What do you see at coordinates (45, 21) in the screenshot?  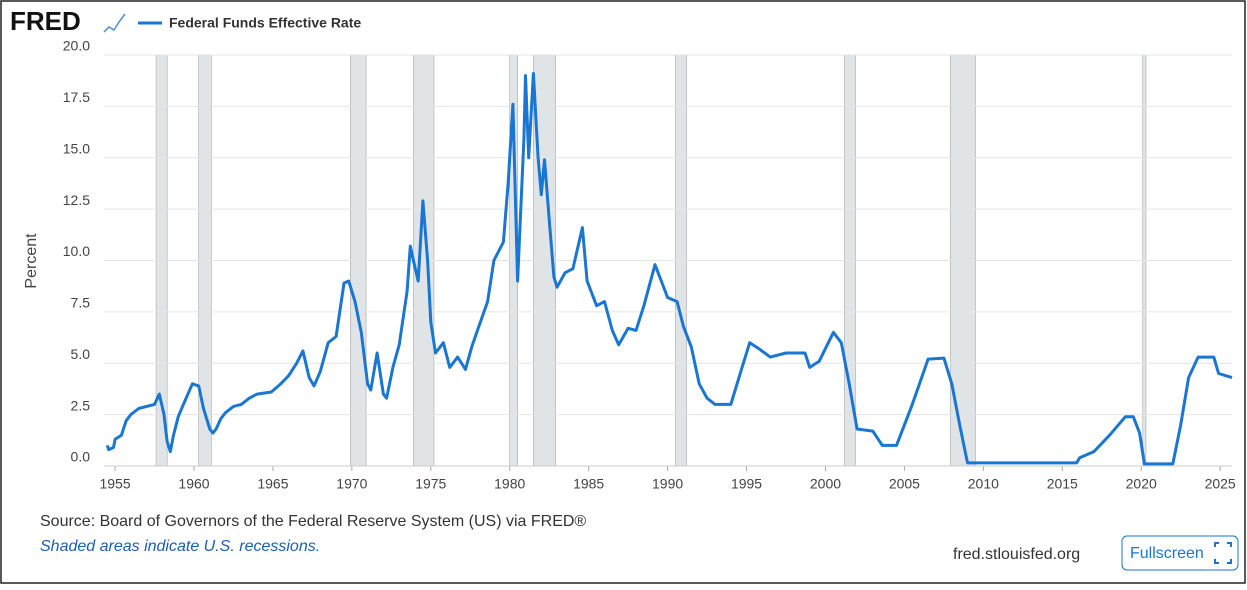 I see `logo: FRED` at bounding box center [45, 21].